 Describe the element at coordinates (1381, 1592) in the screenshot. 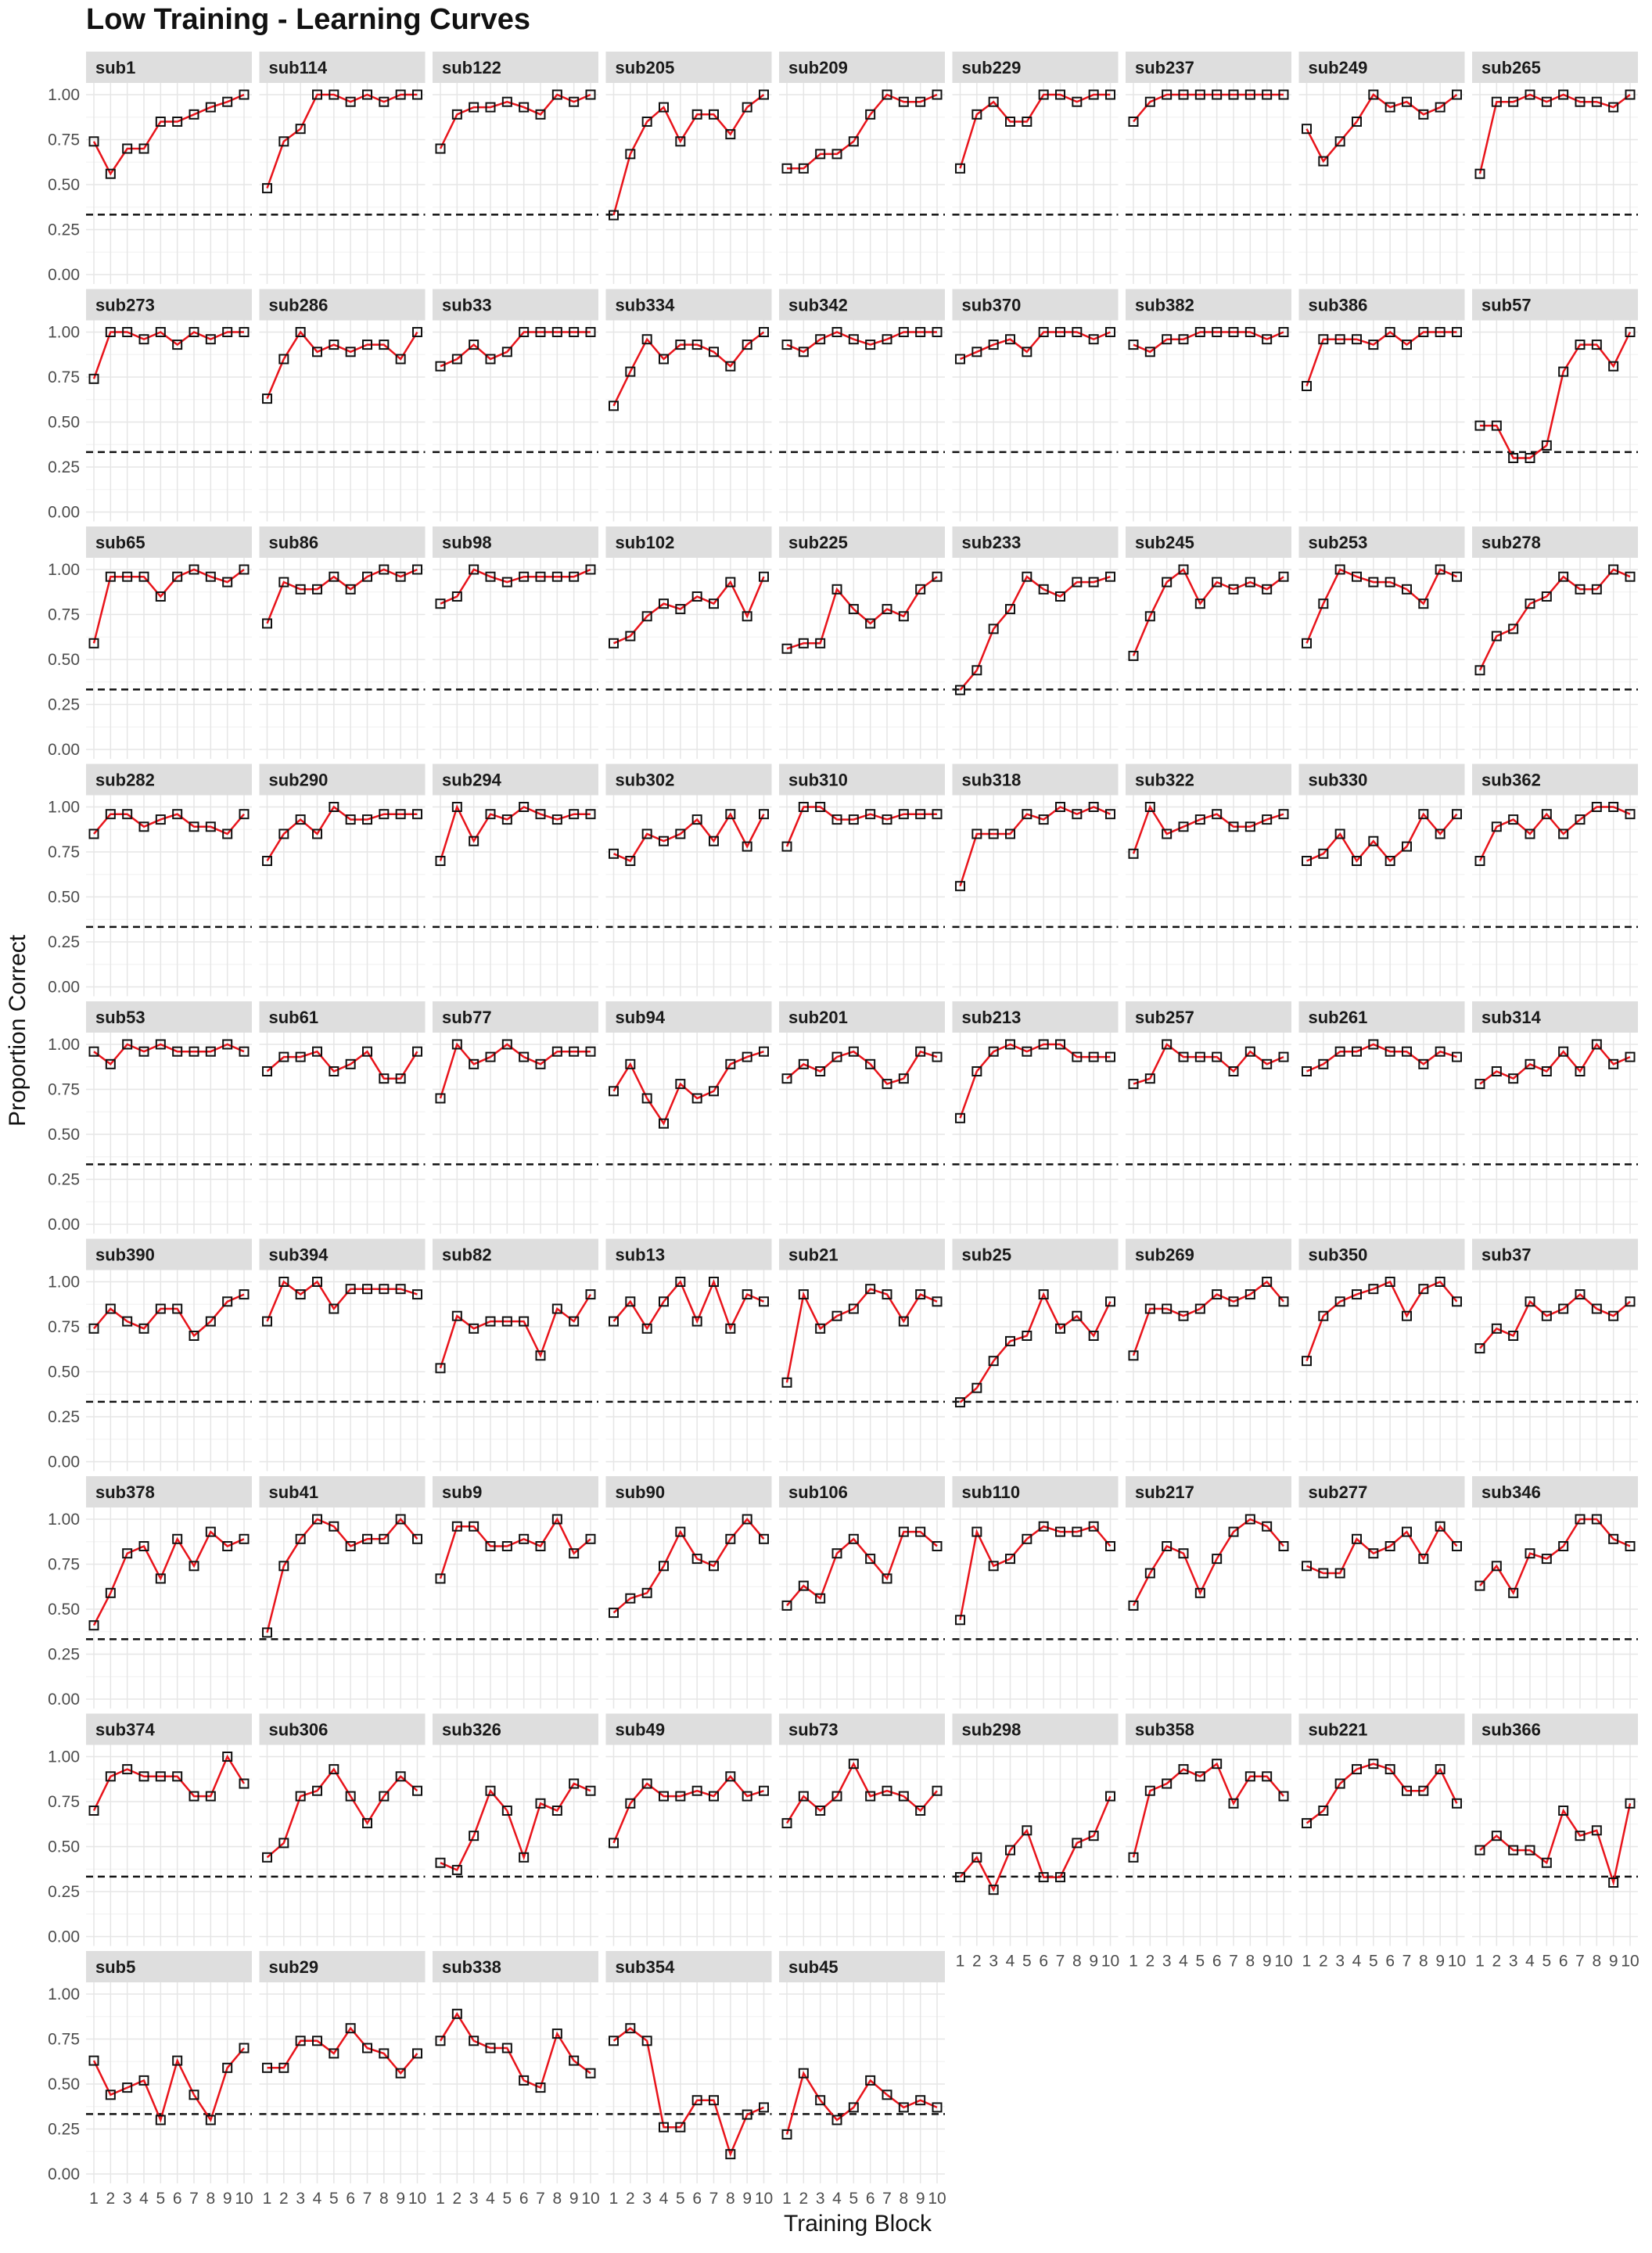

I see `panel-sub277: sub277` at that location.